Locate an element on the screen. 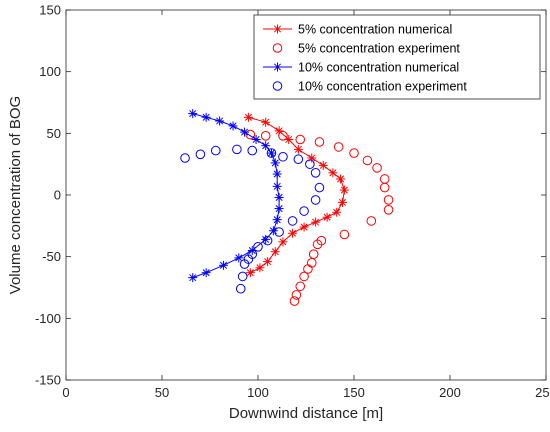 The width and height of the screenshot is (550, 432). x-tick-label: 250 is located at coordinates (542, 392).